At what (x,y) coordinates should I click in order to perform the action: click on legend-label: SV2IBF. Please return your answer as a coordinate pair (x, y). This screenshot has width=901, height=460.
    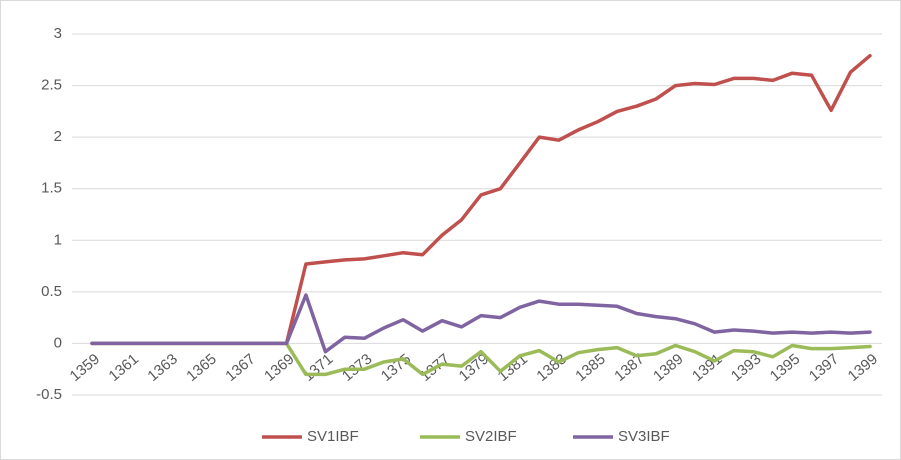
    Looking at the image, I should click on (491, 436).